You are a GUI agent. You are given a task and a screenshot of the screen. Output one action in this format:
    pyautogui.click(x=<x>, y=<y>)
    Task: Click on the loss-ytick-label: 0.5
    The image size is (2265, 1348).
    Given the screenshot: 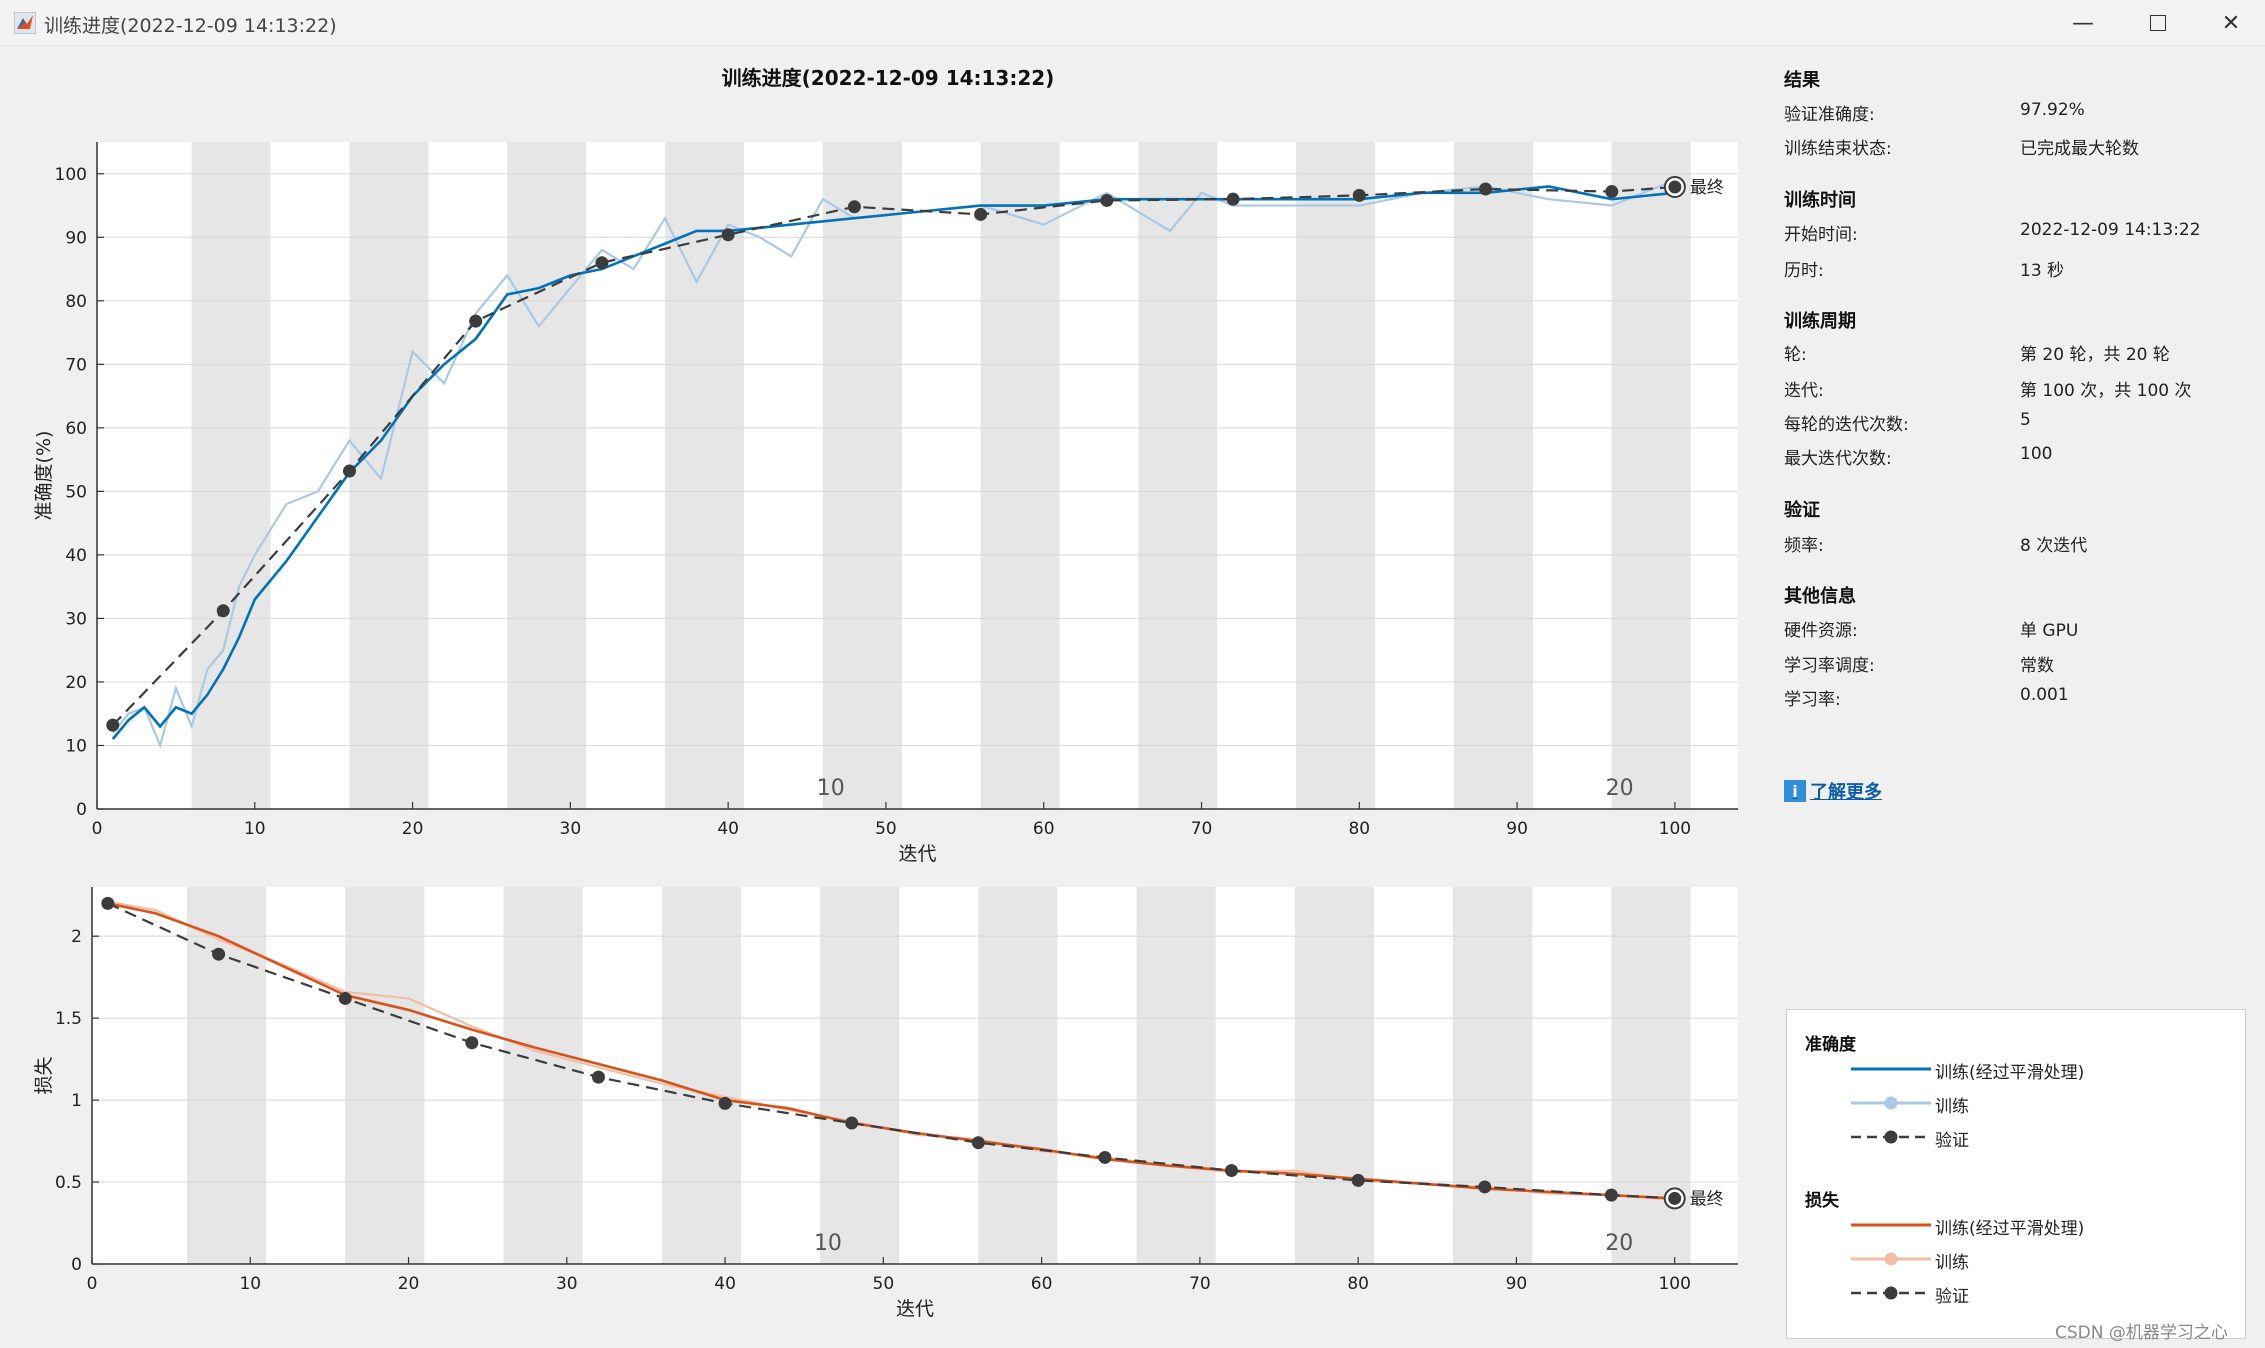 What is the action you would take?
    pyautogui.click(x=68, y=1183)
    